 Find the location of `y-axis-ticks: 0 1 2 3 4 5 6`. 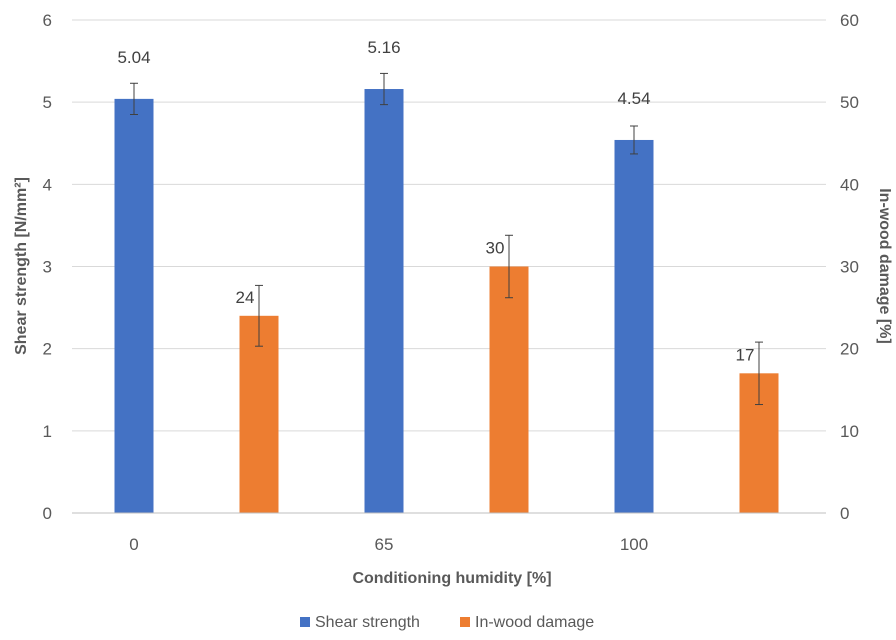

y-axis-ticks: 0 1 2 3 4 5 6 is located at coordinates (47, 267).